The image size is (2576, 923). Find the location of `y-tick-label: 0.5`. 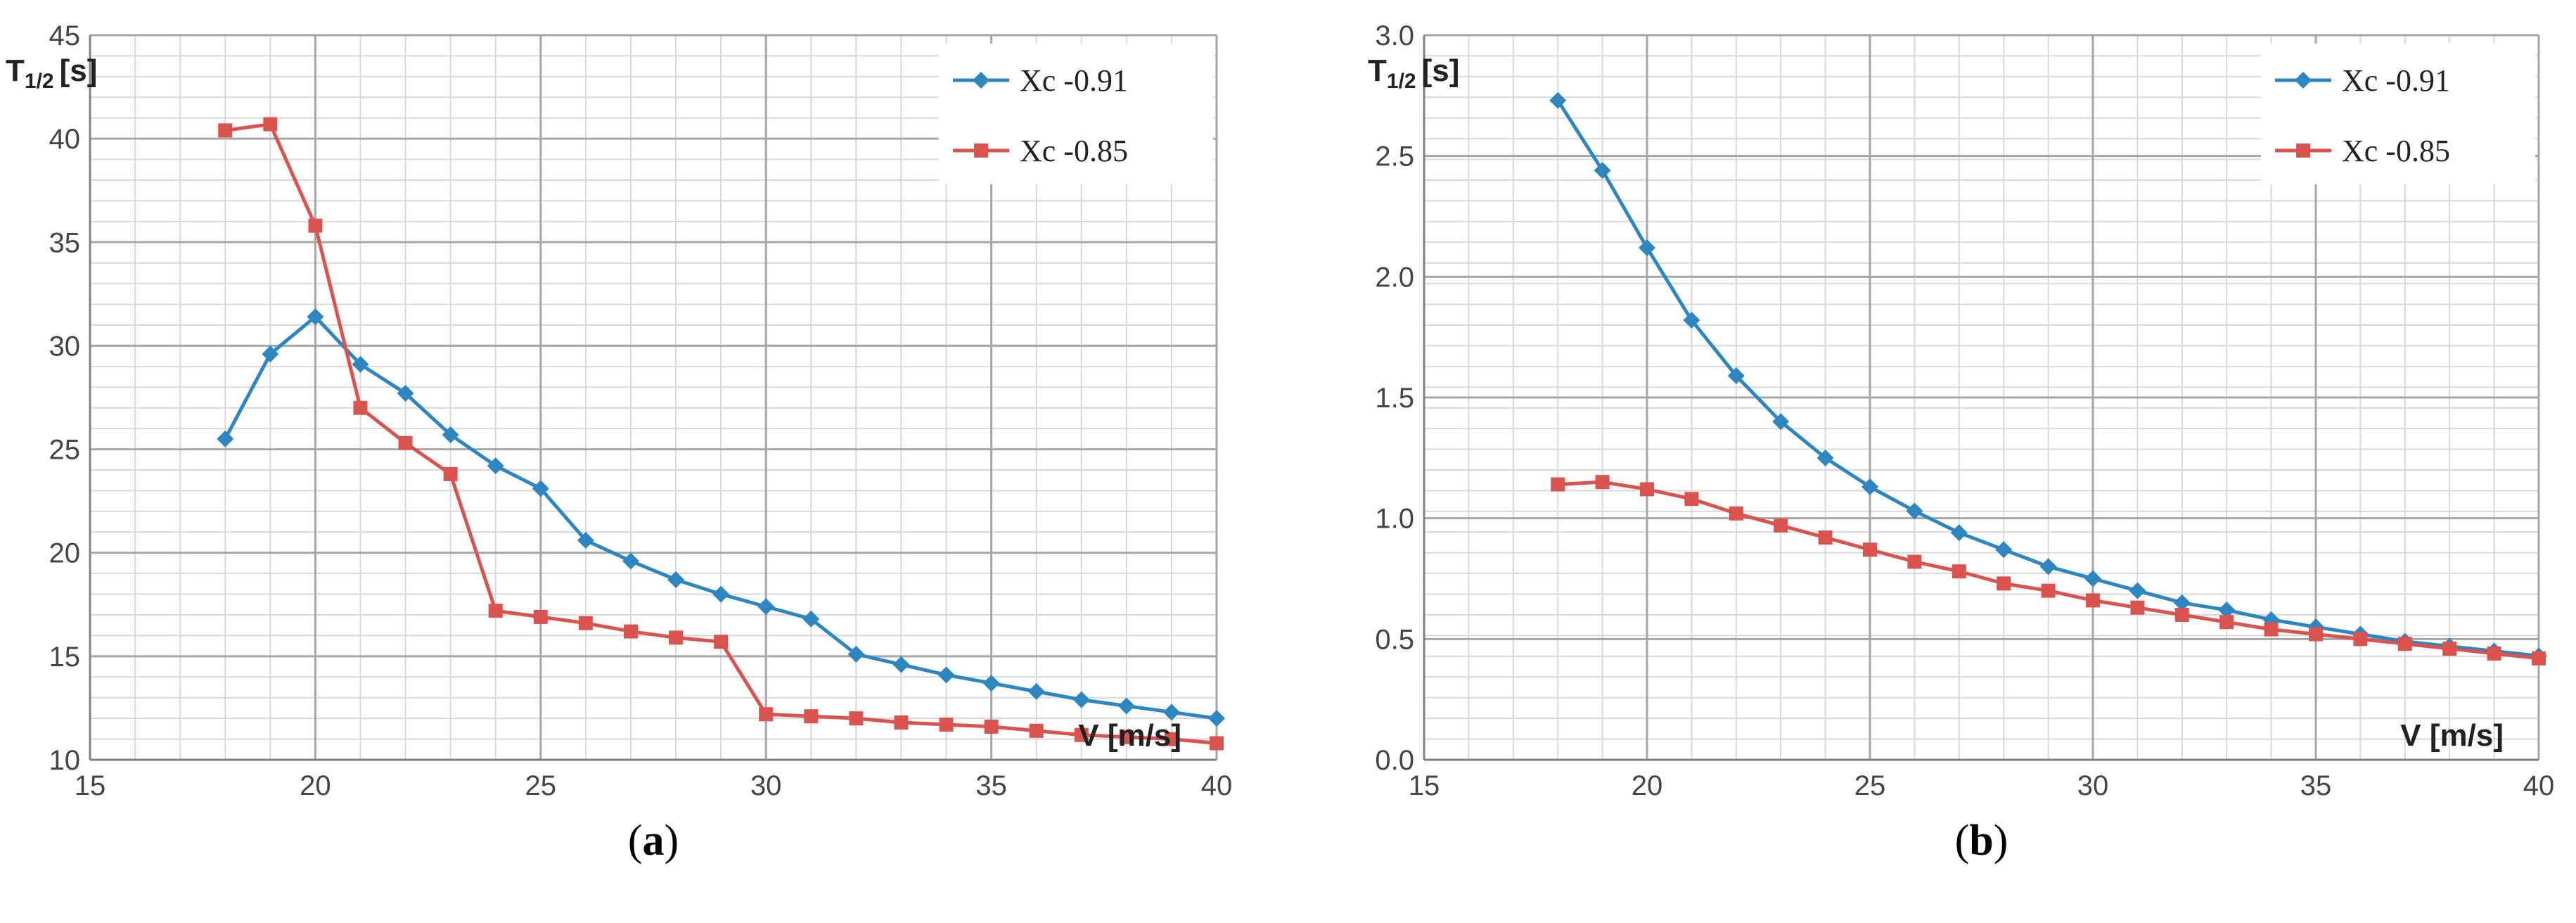

y-tick-label: 0.5 is located at coordinates (1394, 639).